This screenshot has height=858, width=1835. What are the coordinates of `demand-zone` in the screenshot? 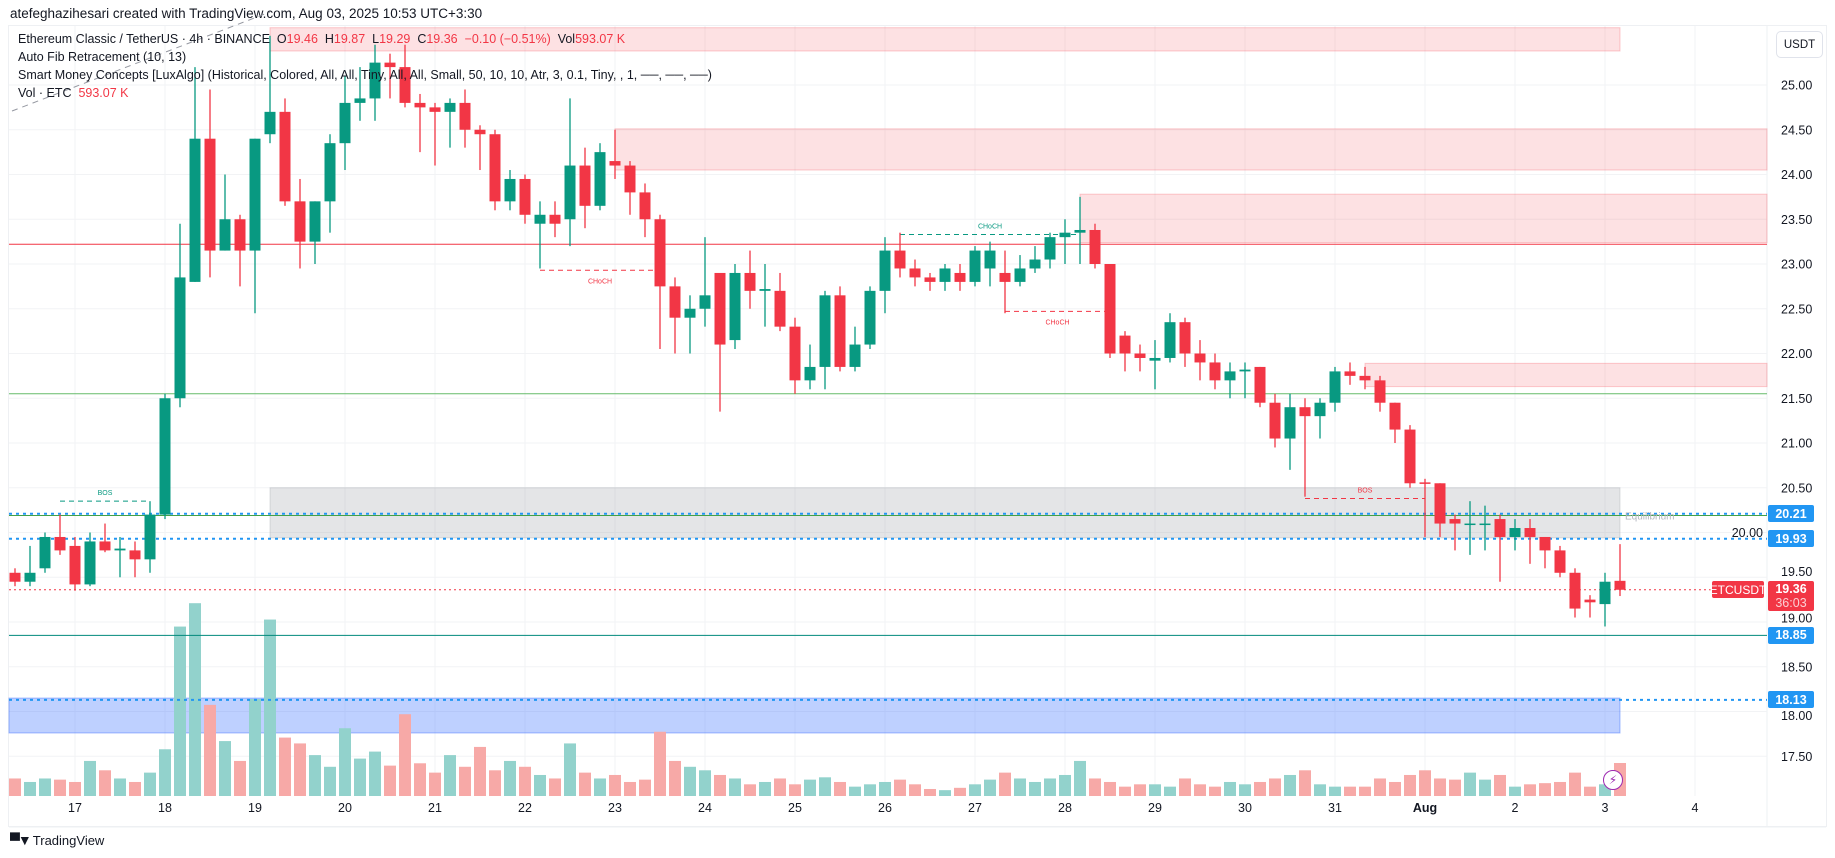 It's located at (814, 715).